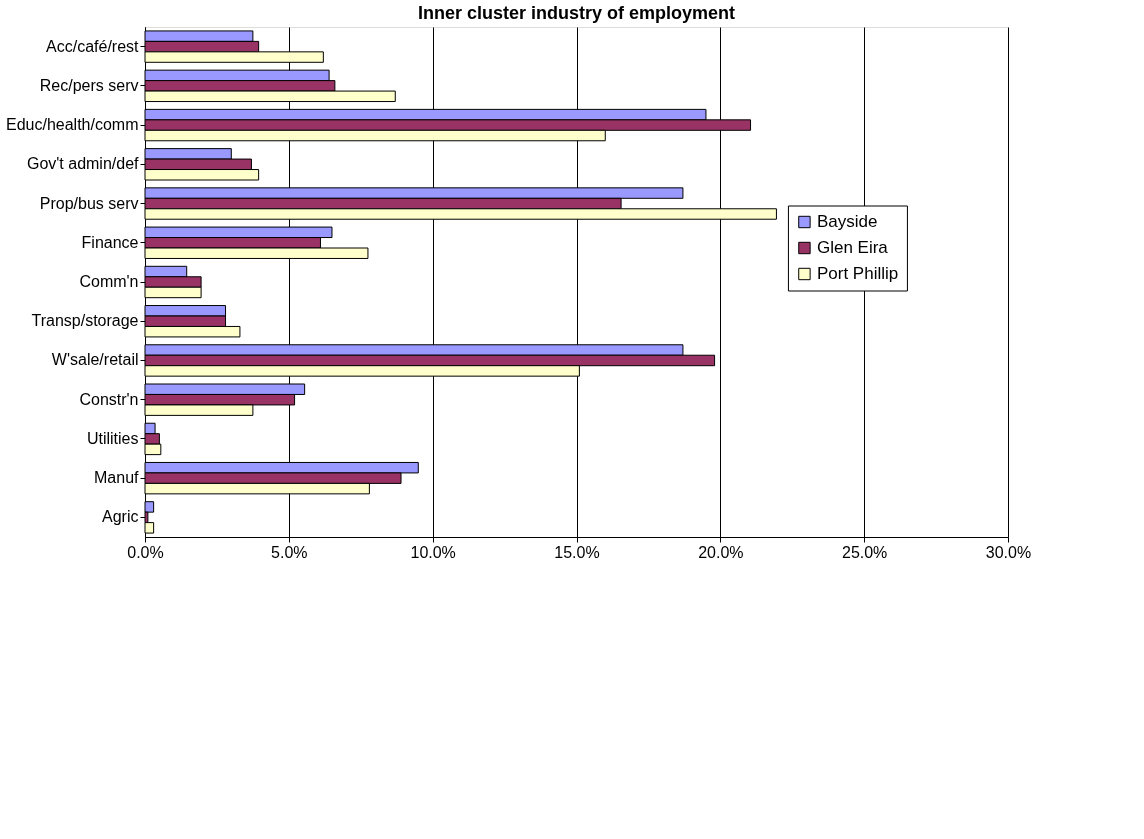  I want to click on x-tick-label: 10.0%, so click(433, 552).